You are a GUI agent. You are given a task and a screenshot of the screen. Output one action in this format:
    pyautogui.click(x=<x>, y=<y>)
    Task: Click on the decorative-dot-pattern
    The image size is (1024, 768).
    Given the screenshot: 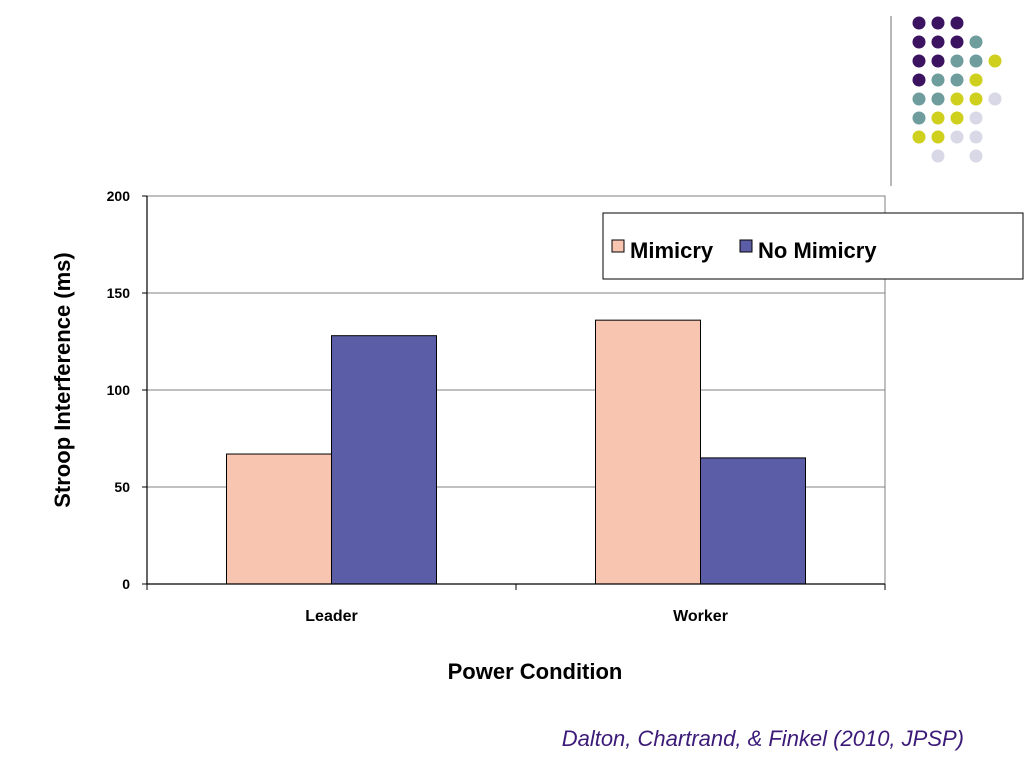 What is the action you would take?
    pyautogui.click(x=946, y=101)
    